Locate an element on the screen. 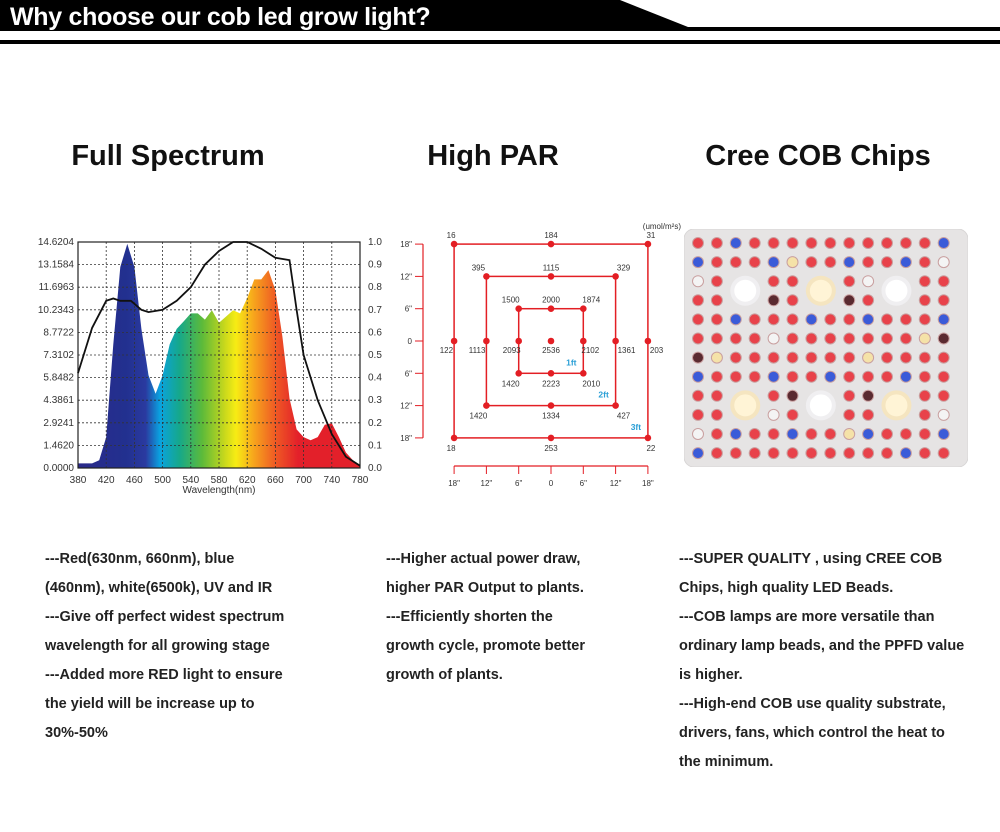 Image resolution: width=1000 pixels, height=832 pixels. text-line: wavelength for all growing stage is located at coordinates (157, 646).